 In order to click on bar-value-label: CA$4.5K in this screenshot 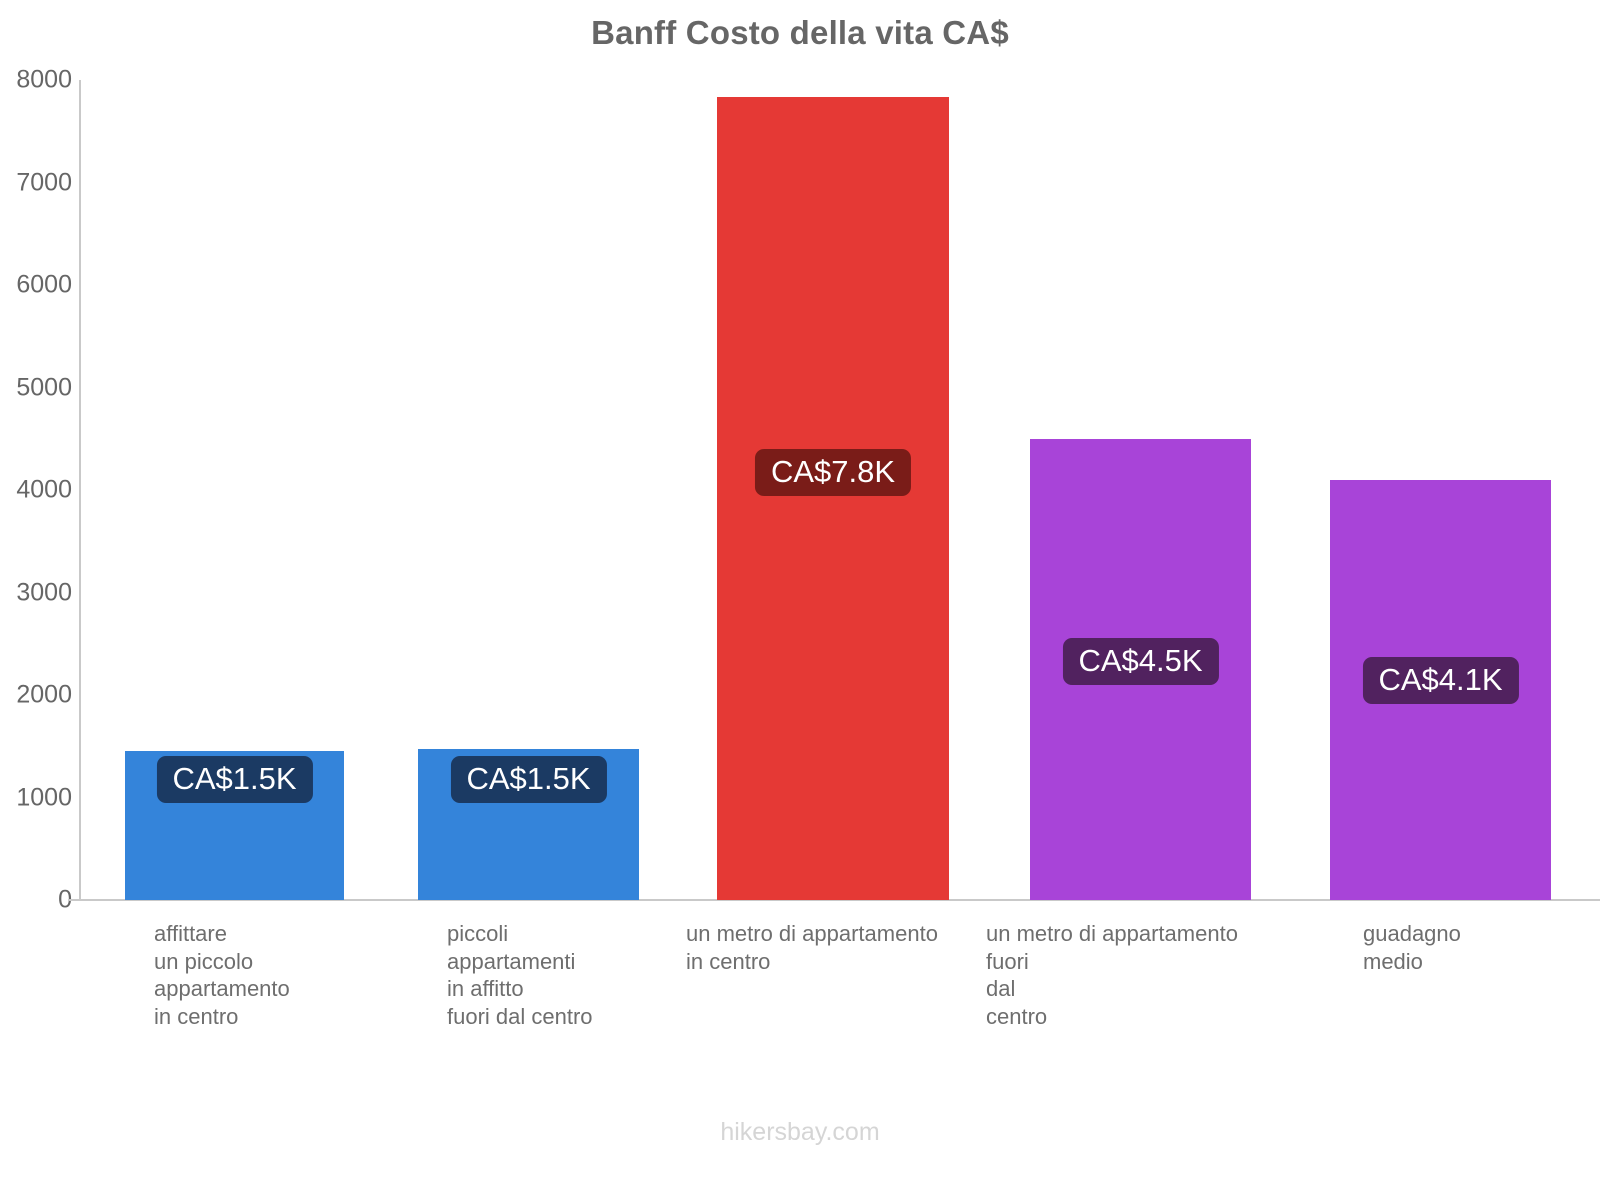, I will do `click(1140, 661)`.